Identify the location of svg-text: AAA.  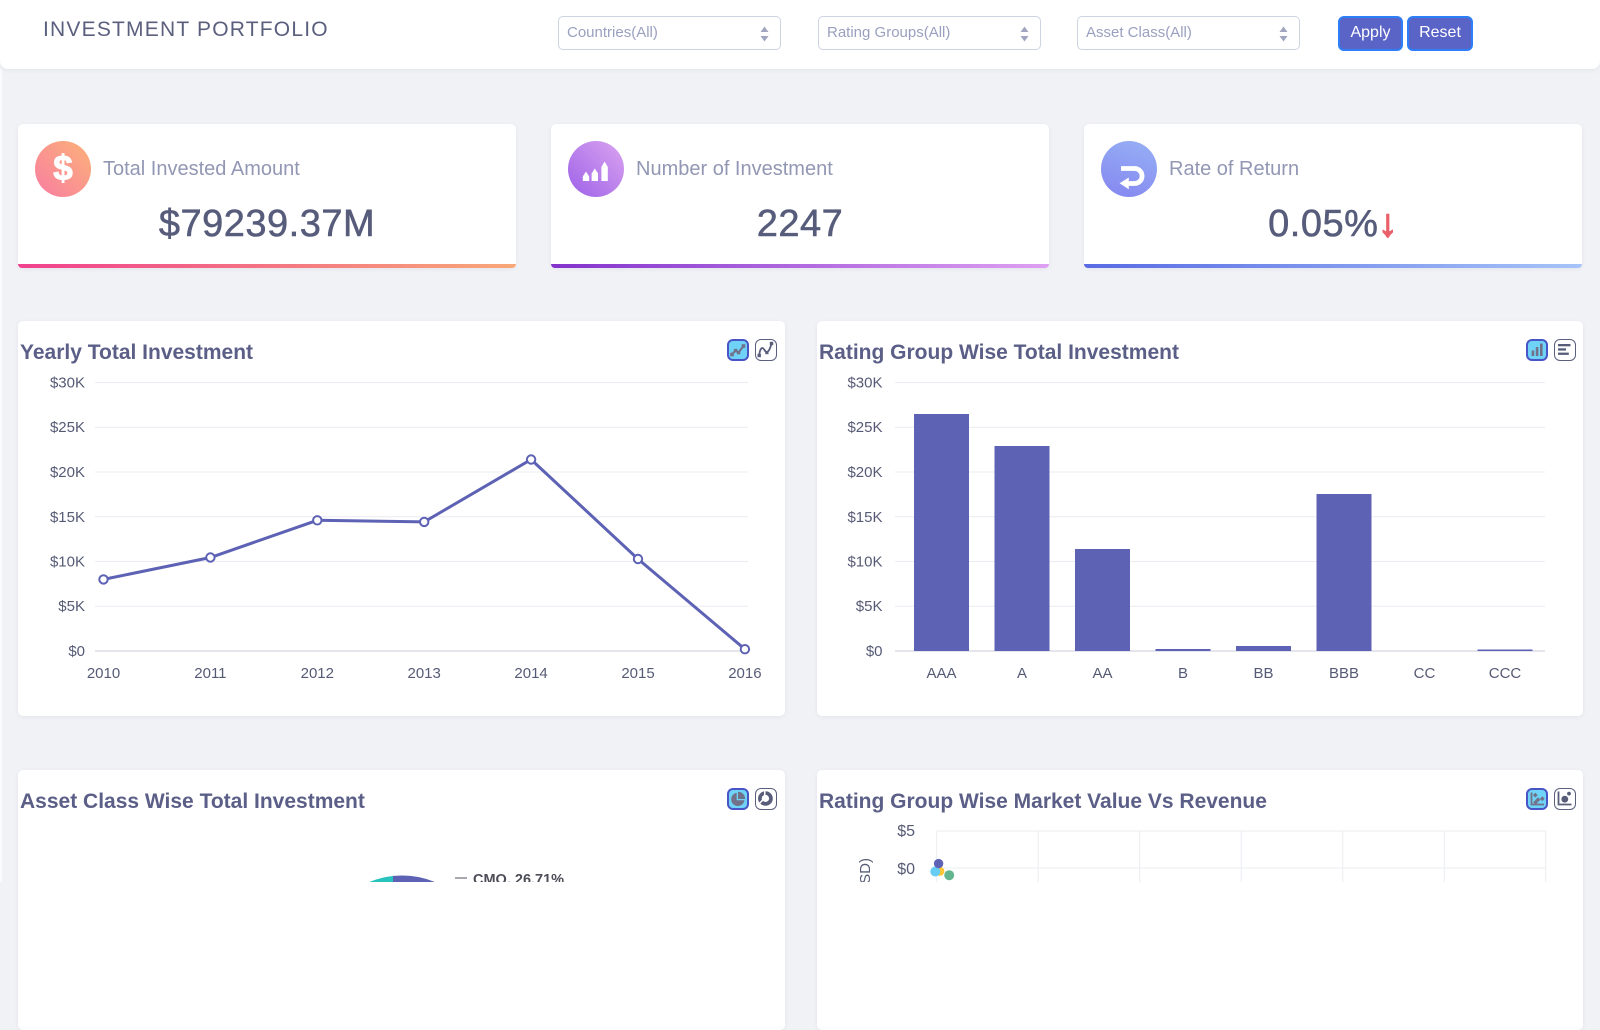
(941, 673).